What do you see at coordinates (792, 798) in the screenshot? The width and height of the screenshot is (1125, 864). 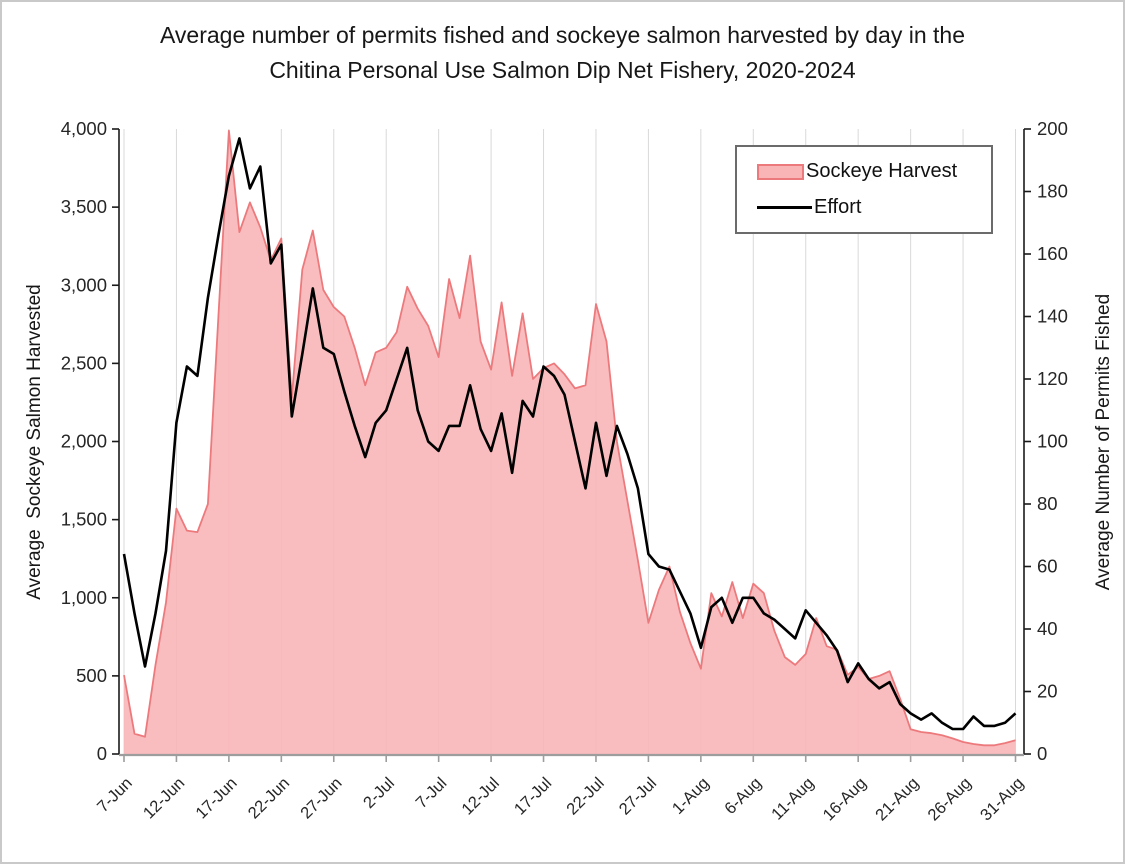 I see `svg-text: 11-Aug` at bounding box center [792, 798].